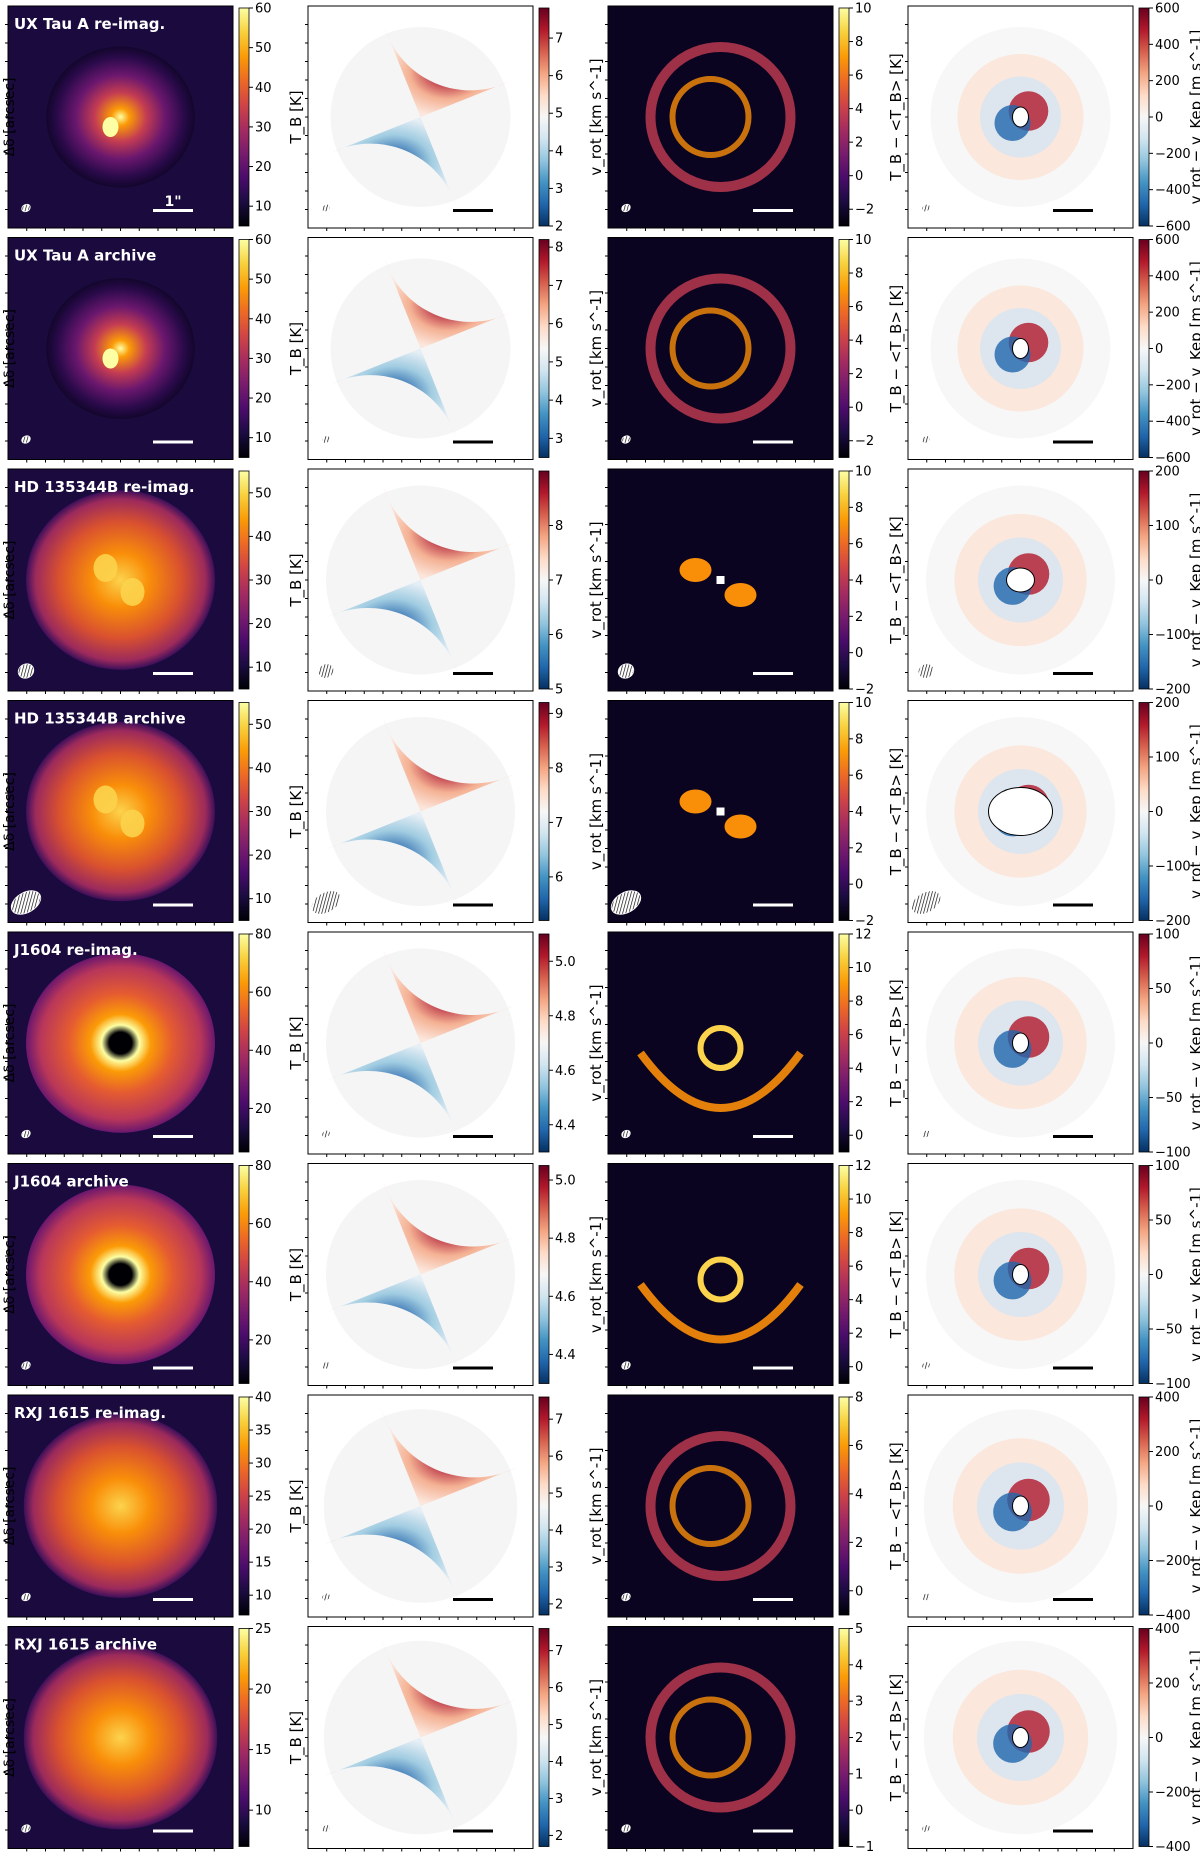 This screenshot has height=1859, width=1200. I want to click on colorbar-dtb-tick-4: 3, so click(859, 1702).